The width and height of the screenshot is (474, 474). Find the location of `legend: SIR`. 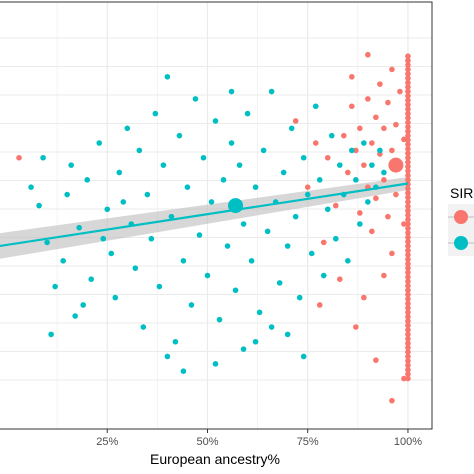

legend: SIR is located at coordinates (461, 220).